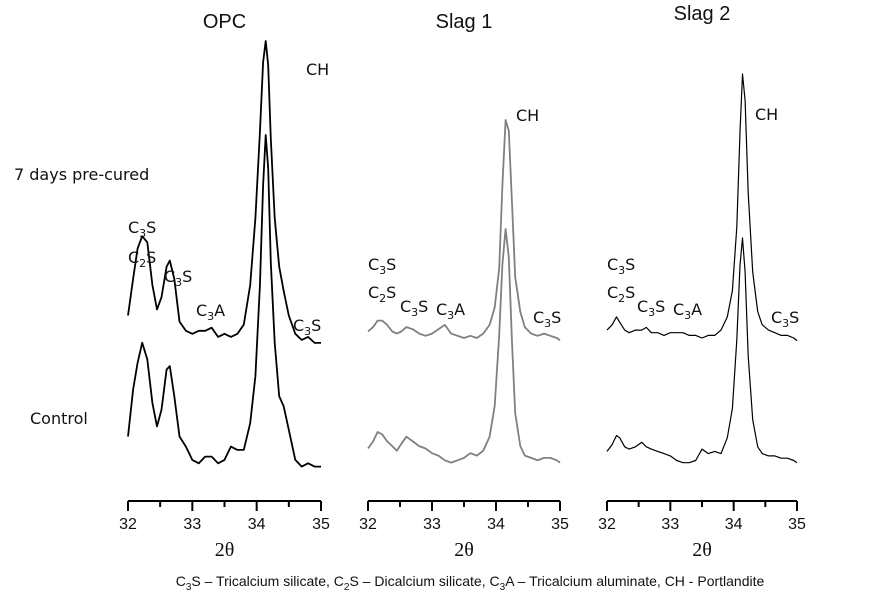  I want to click on panel-title: Slag 2, so click(702, 14).